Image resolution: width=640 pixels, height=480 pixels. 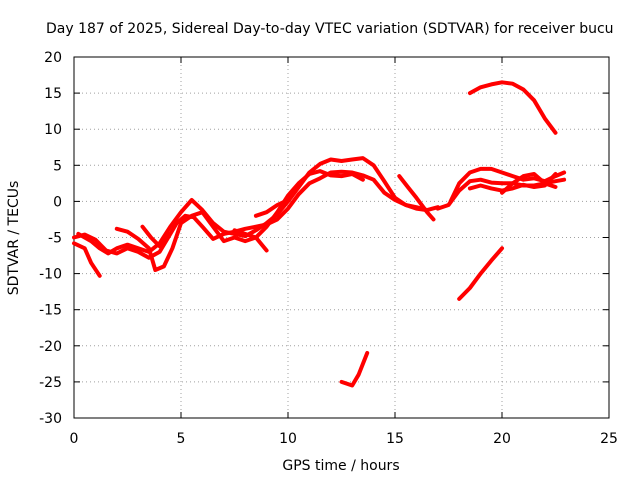 What do you see at coordinates (50, 347) in the screenshot?
I see `y-tick-label: -20` at bounding box center [50, 347].